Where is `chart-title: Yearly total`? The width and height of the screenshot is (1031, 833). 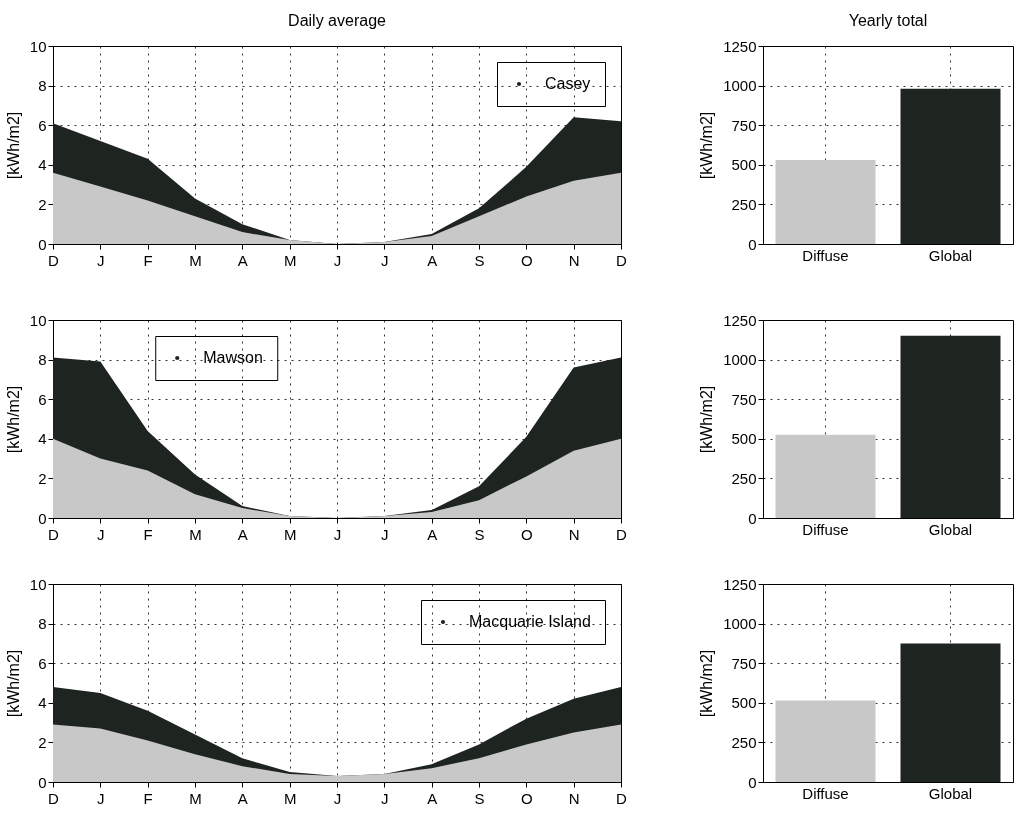 chart-title: Yearly total is located at coordinates (888, 20).